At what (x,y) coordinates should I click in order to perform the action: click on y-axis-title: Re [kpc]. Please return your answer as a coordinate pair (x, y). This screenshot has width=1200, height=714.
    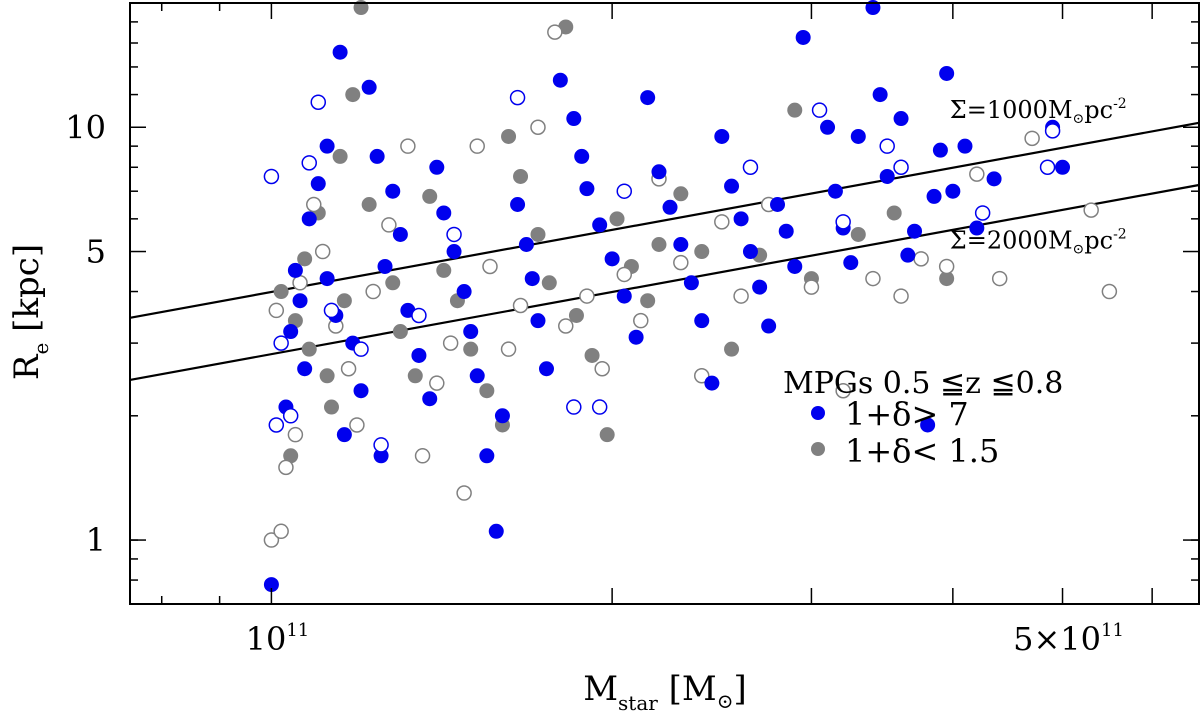
    Looking at the image, I should click on (30, 312).